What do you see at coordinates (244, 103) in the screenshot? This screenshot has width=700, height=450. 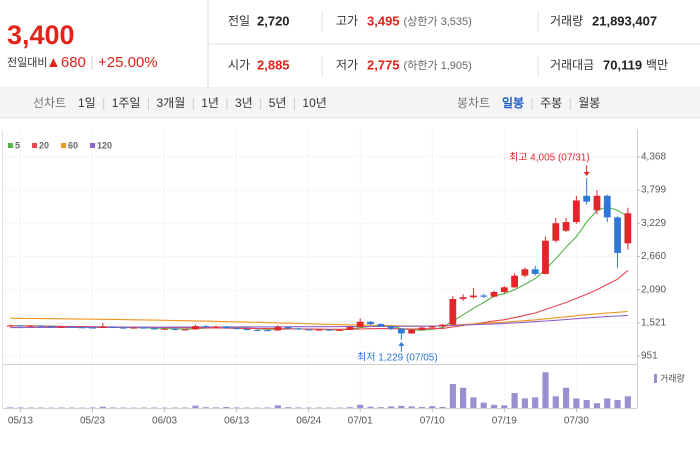 I see `tab: 3년` at bounding box center [244, 103].